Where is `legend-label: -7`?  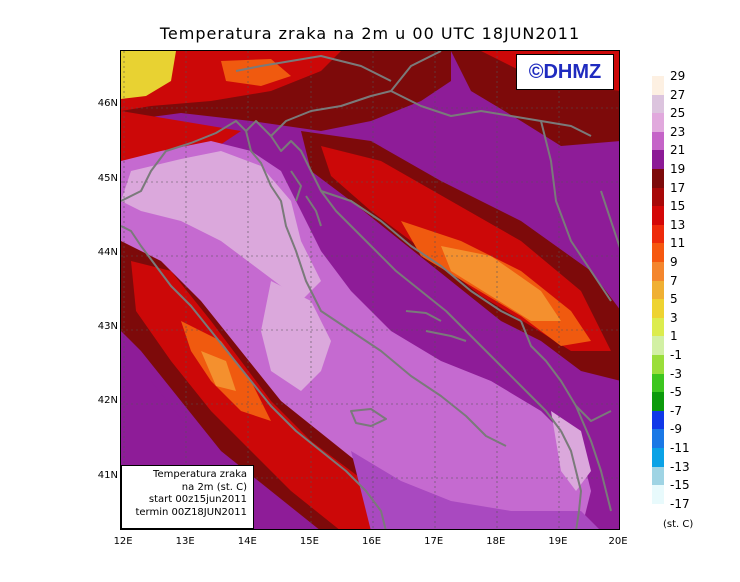 legend-label: -7 is located at coordinates (676, 410).